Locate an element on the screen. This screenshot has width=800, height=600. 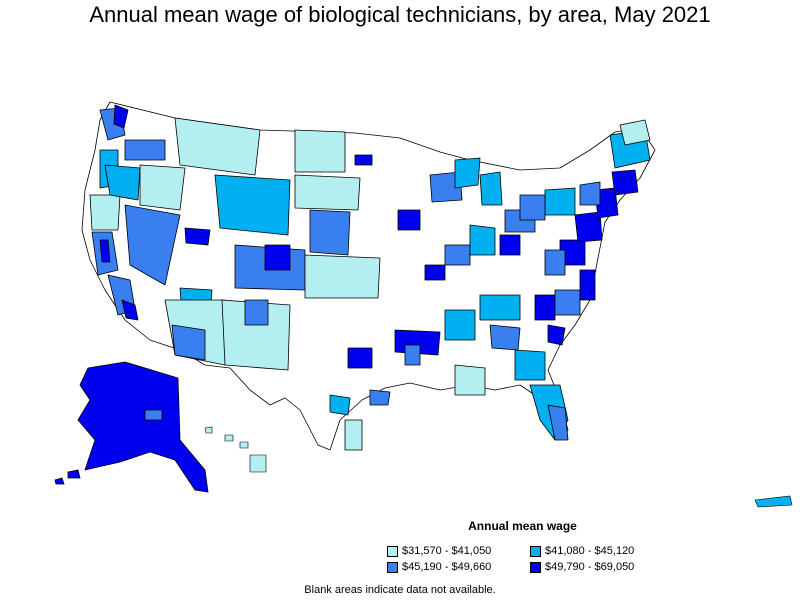
legend-item-4: $49,790 - $69,050 is located at coordinates (582, 567).